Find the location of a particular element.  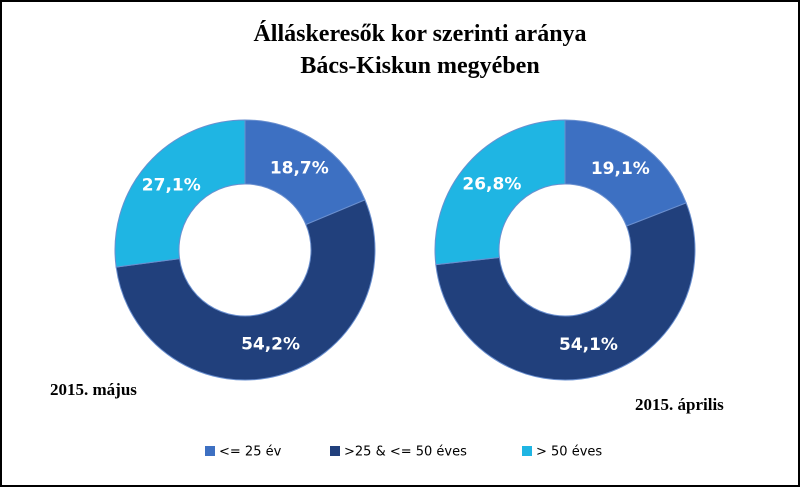

value-label: 27,1% is located at coordinates (171, 185).